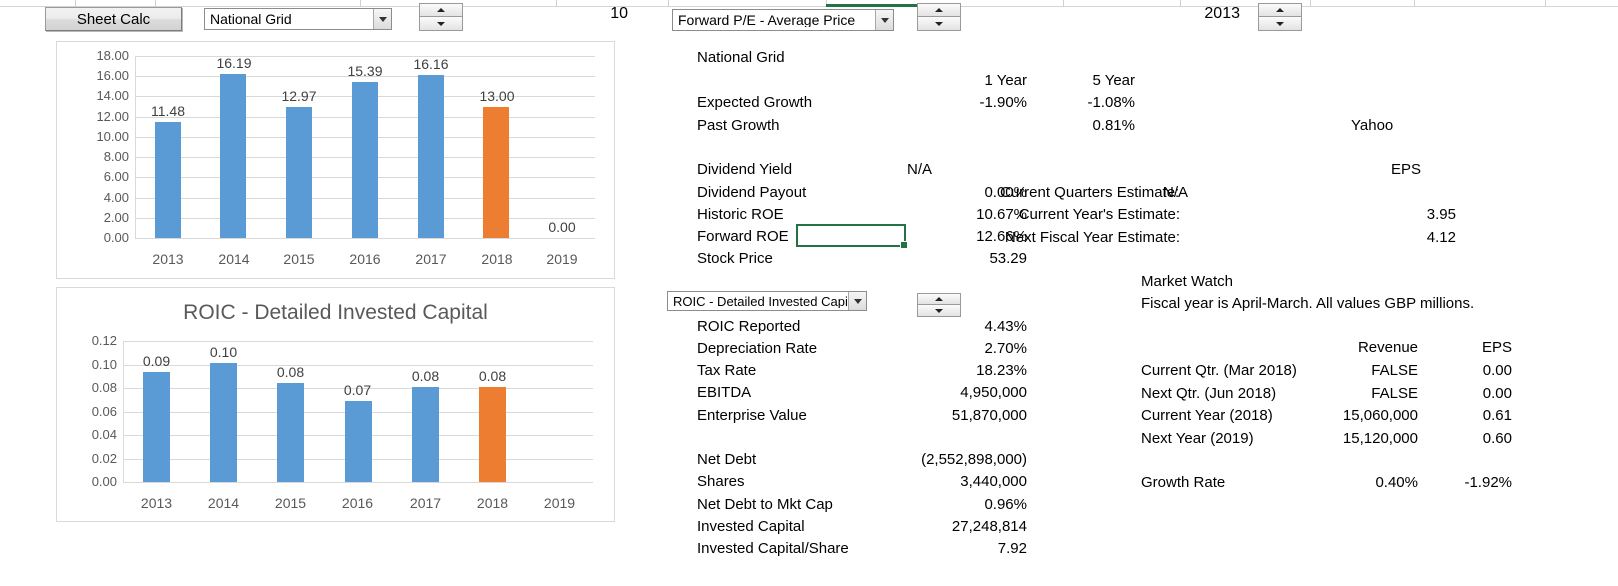 Image resolution: width=1618 pixels, height=586 pixels. I want to click on roic-index-spinner, so click(939, 305).